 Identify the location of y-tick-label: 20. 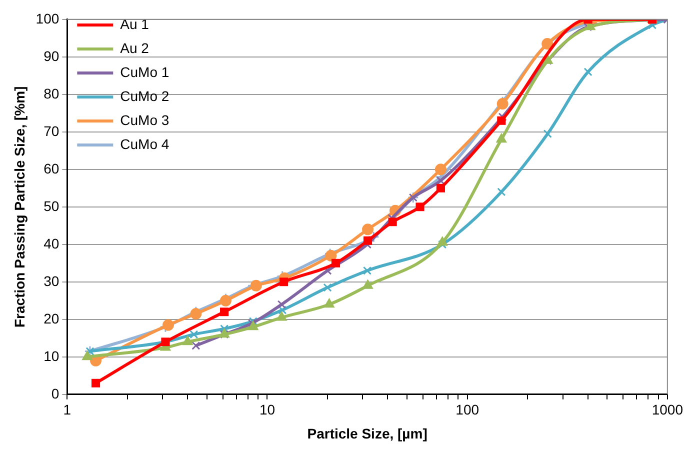
(52, 318).